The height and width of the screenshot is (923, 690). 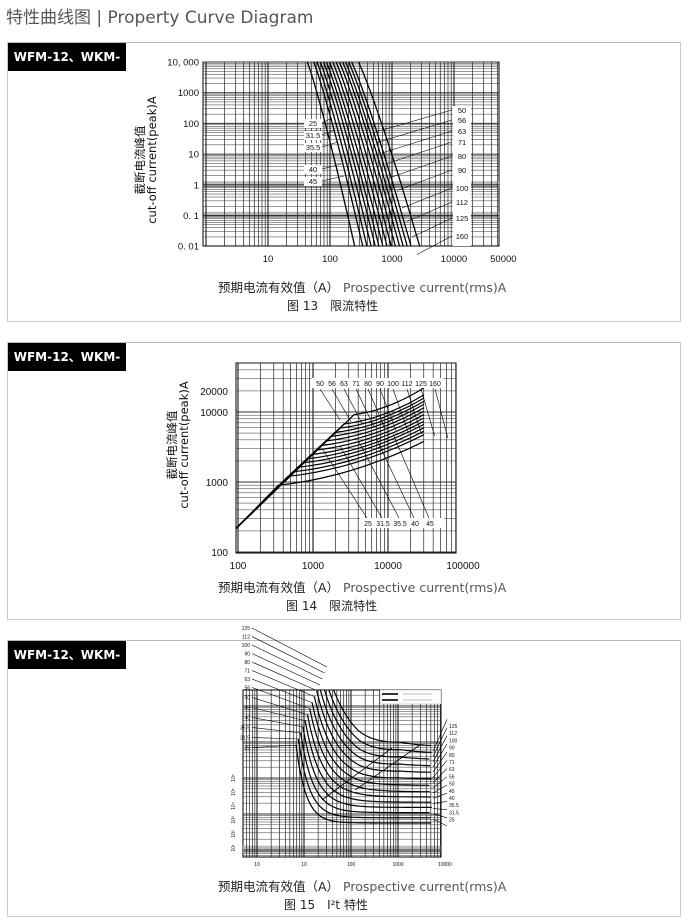 What do you see at coordinates (351, 184) in the screenshot?
I see `grid-band` at bounding box center [351, 184].